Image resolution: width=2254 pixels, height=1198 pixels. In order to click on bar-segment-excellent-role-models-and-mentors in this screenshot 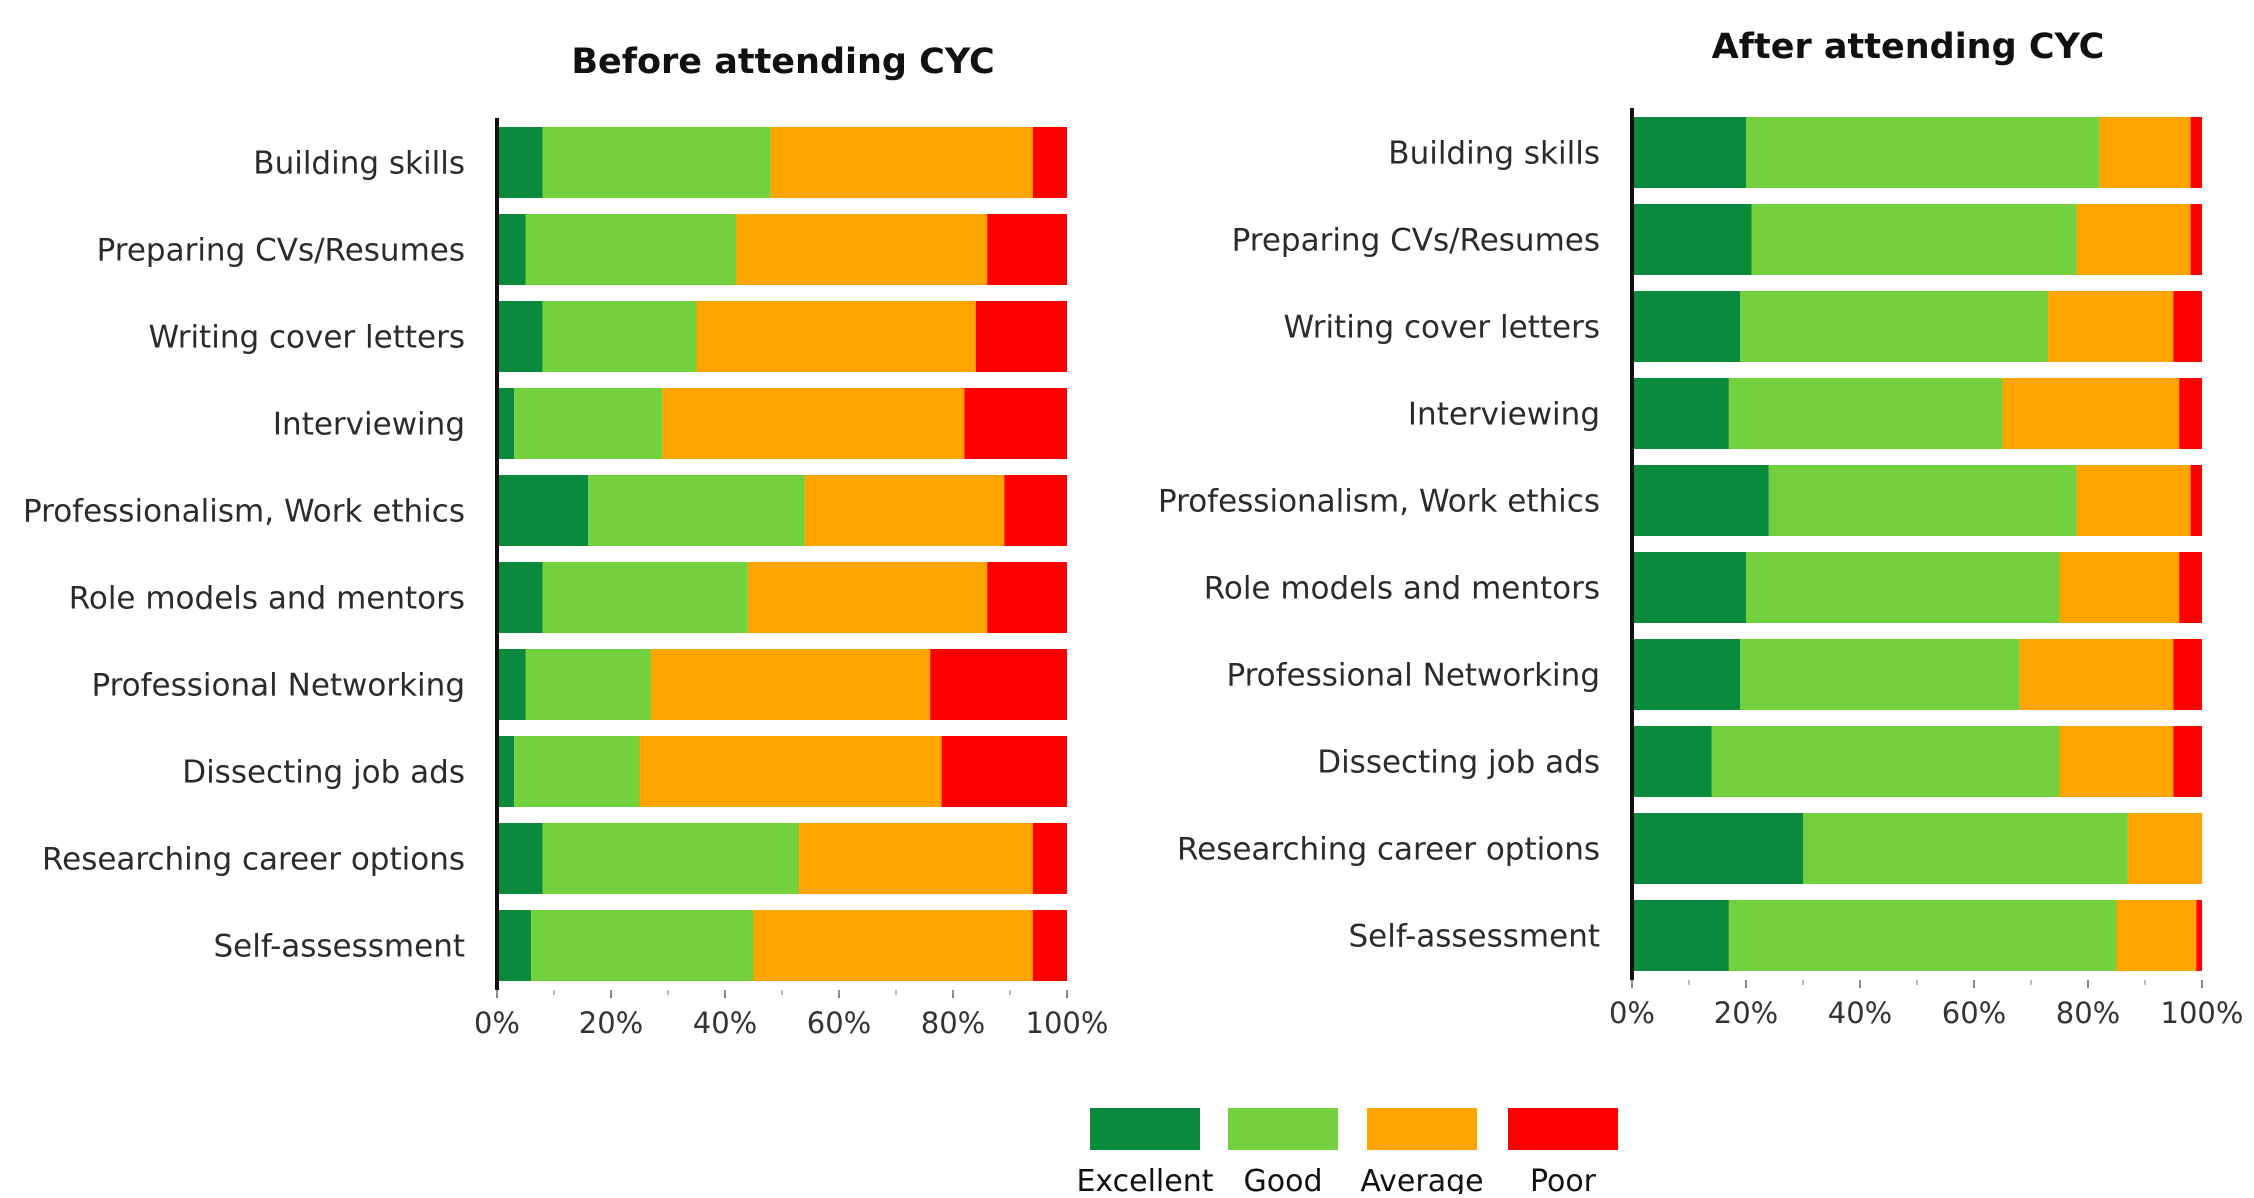, I will do `click(520, 597)`.